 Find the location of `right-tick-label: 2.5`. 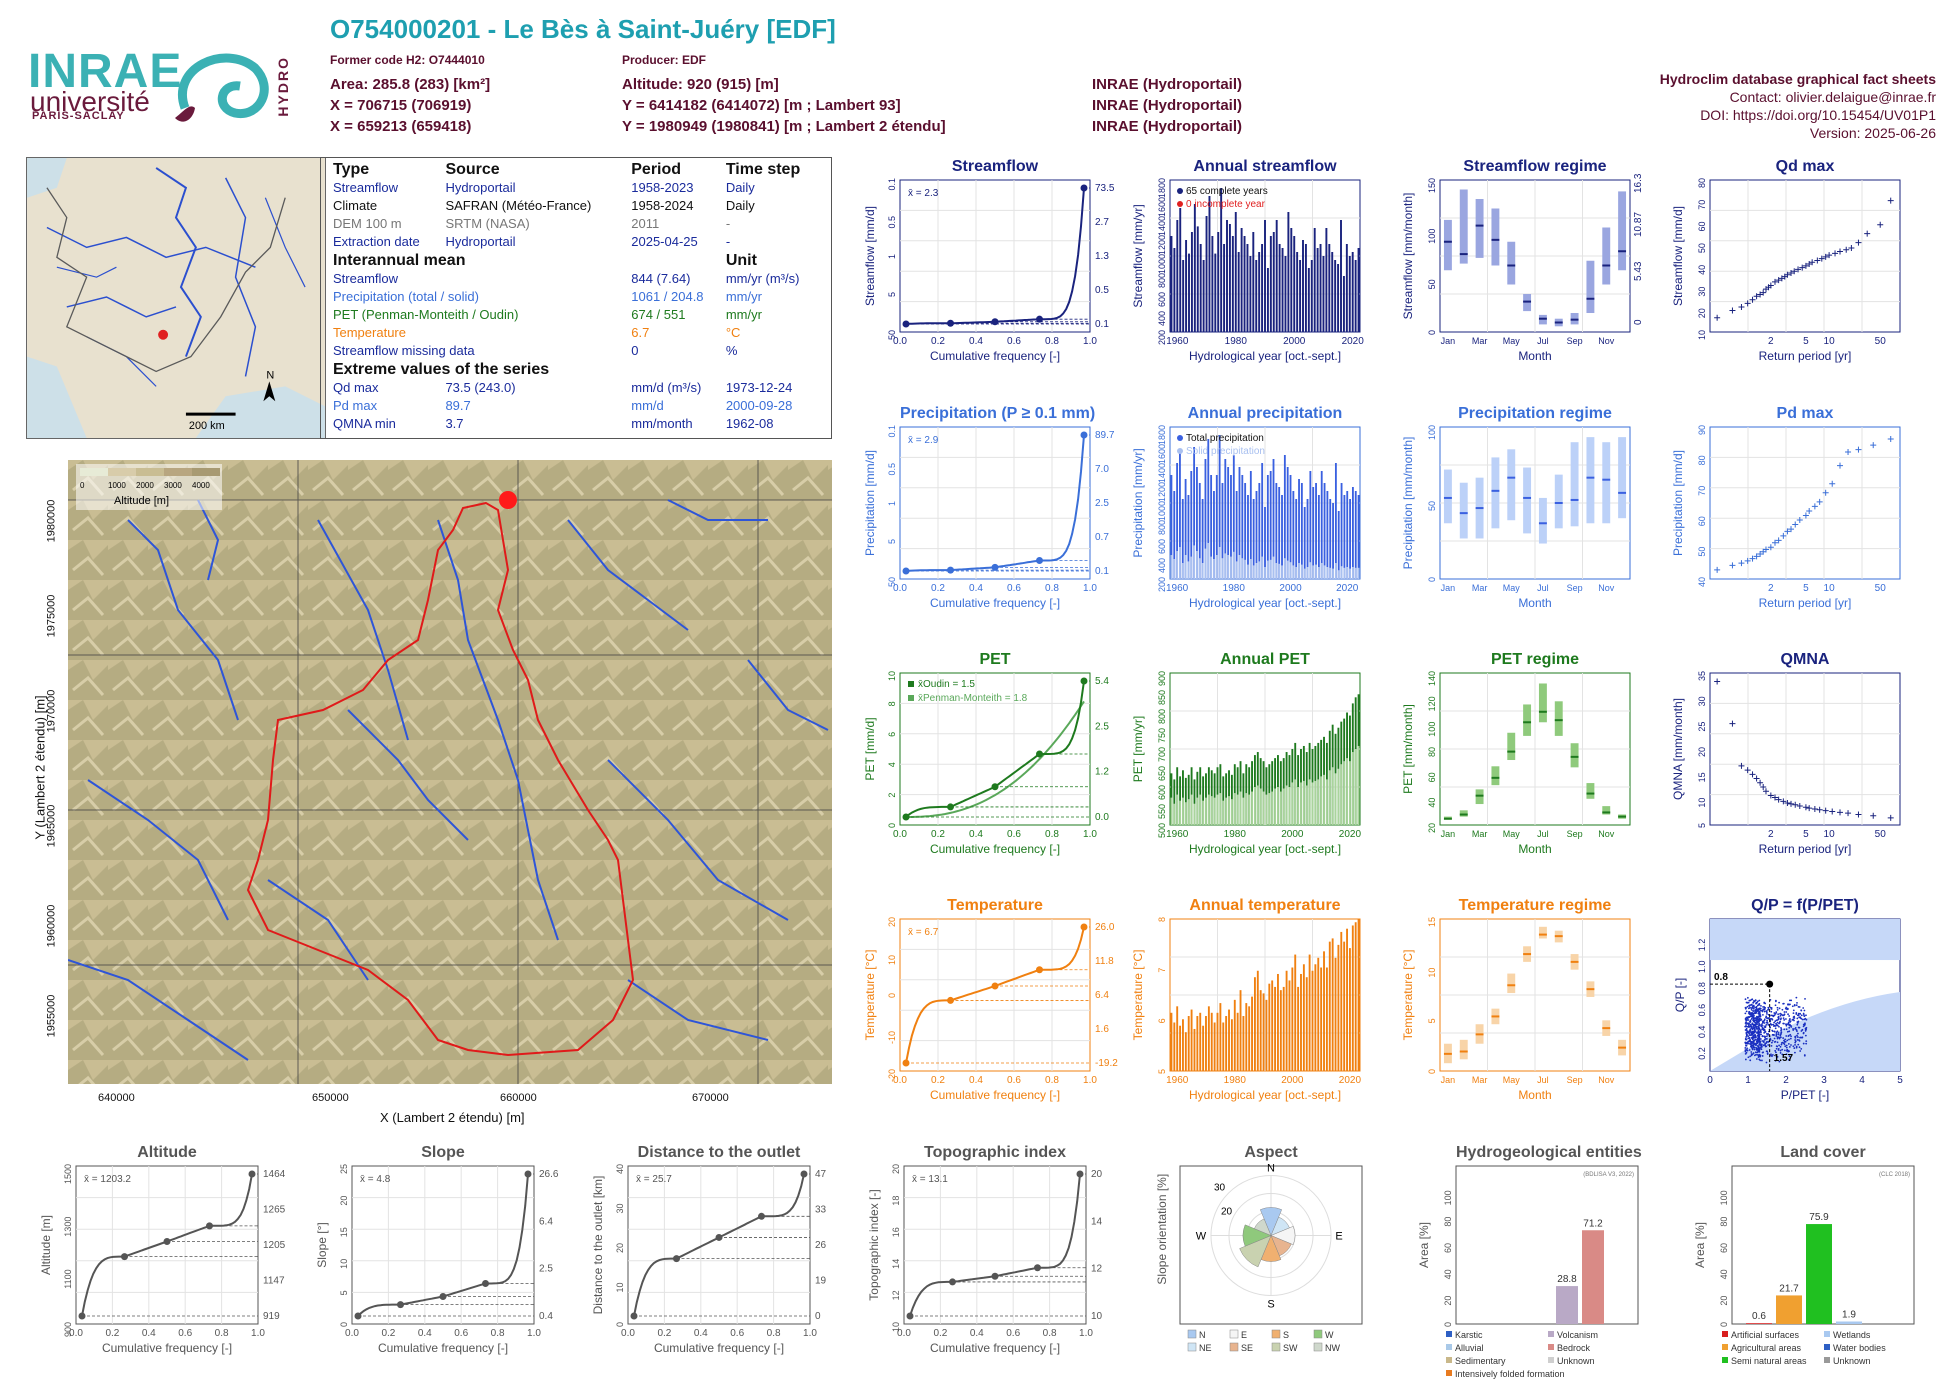

right-tick-label: 2.5 is located at coordinates (1102, 726).